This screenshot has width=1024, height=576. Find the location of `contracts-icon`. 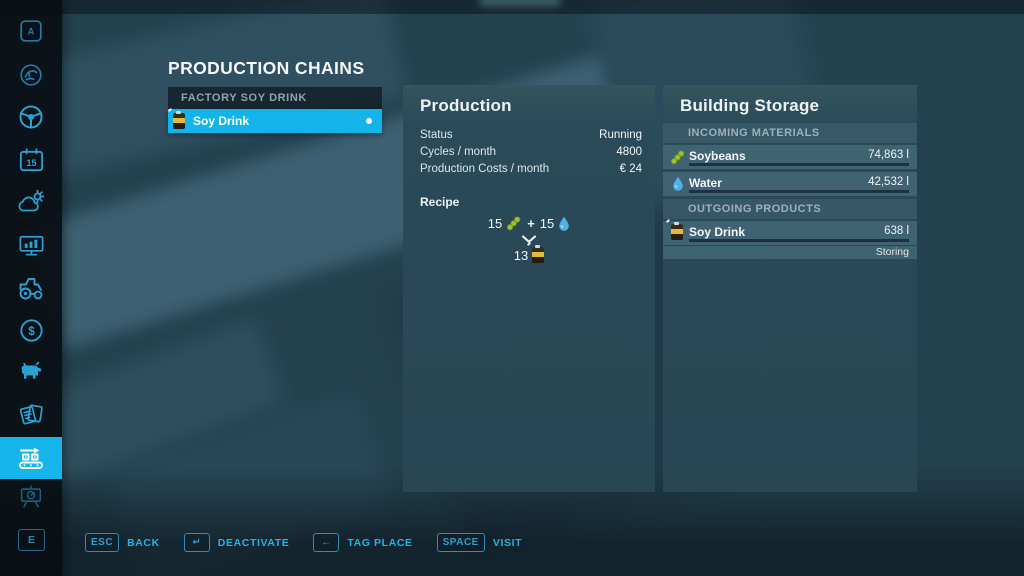

contracts-icon is located at coordinates (31, 414).